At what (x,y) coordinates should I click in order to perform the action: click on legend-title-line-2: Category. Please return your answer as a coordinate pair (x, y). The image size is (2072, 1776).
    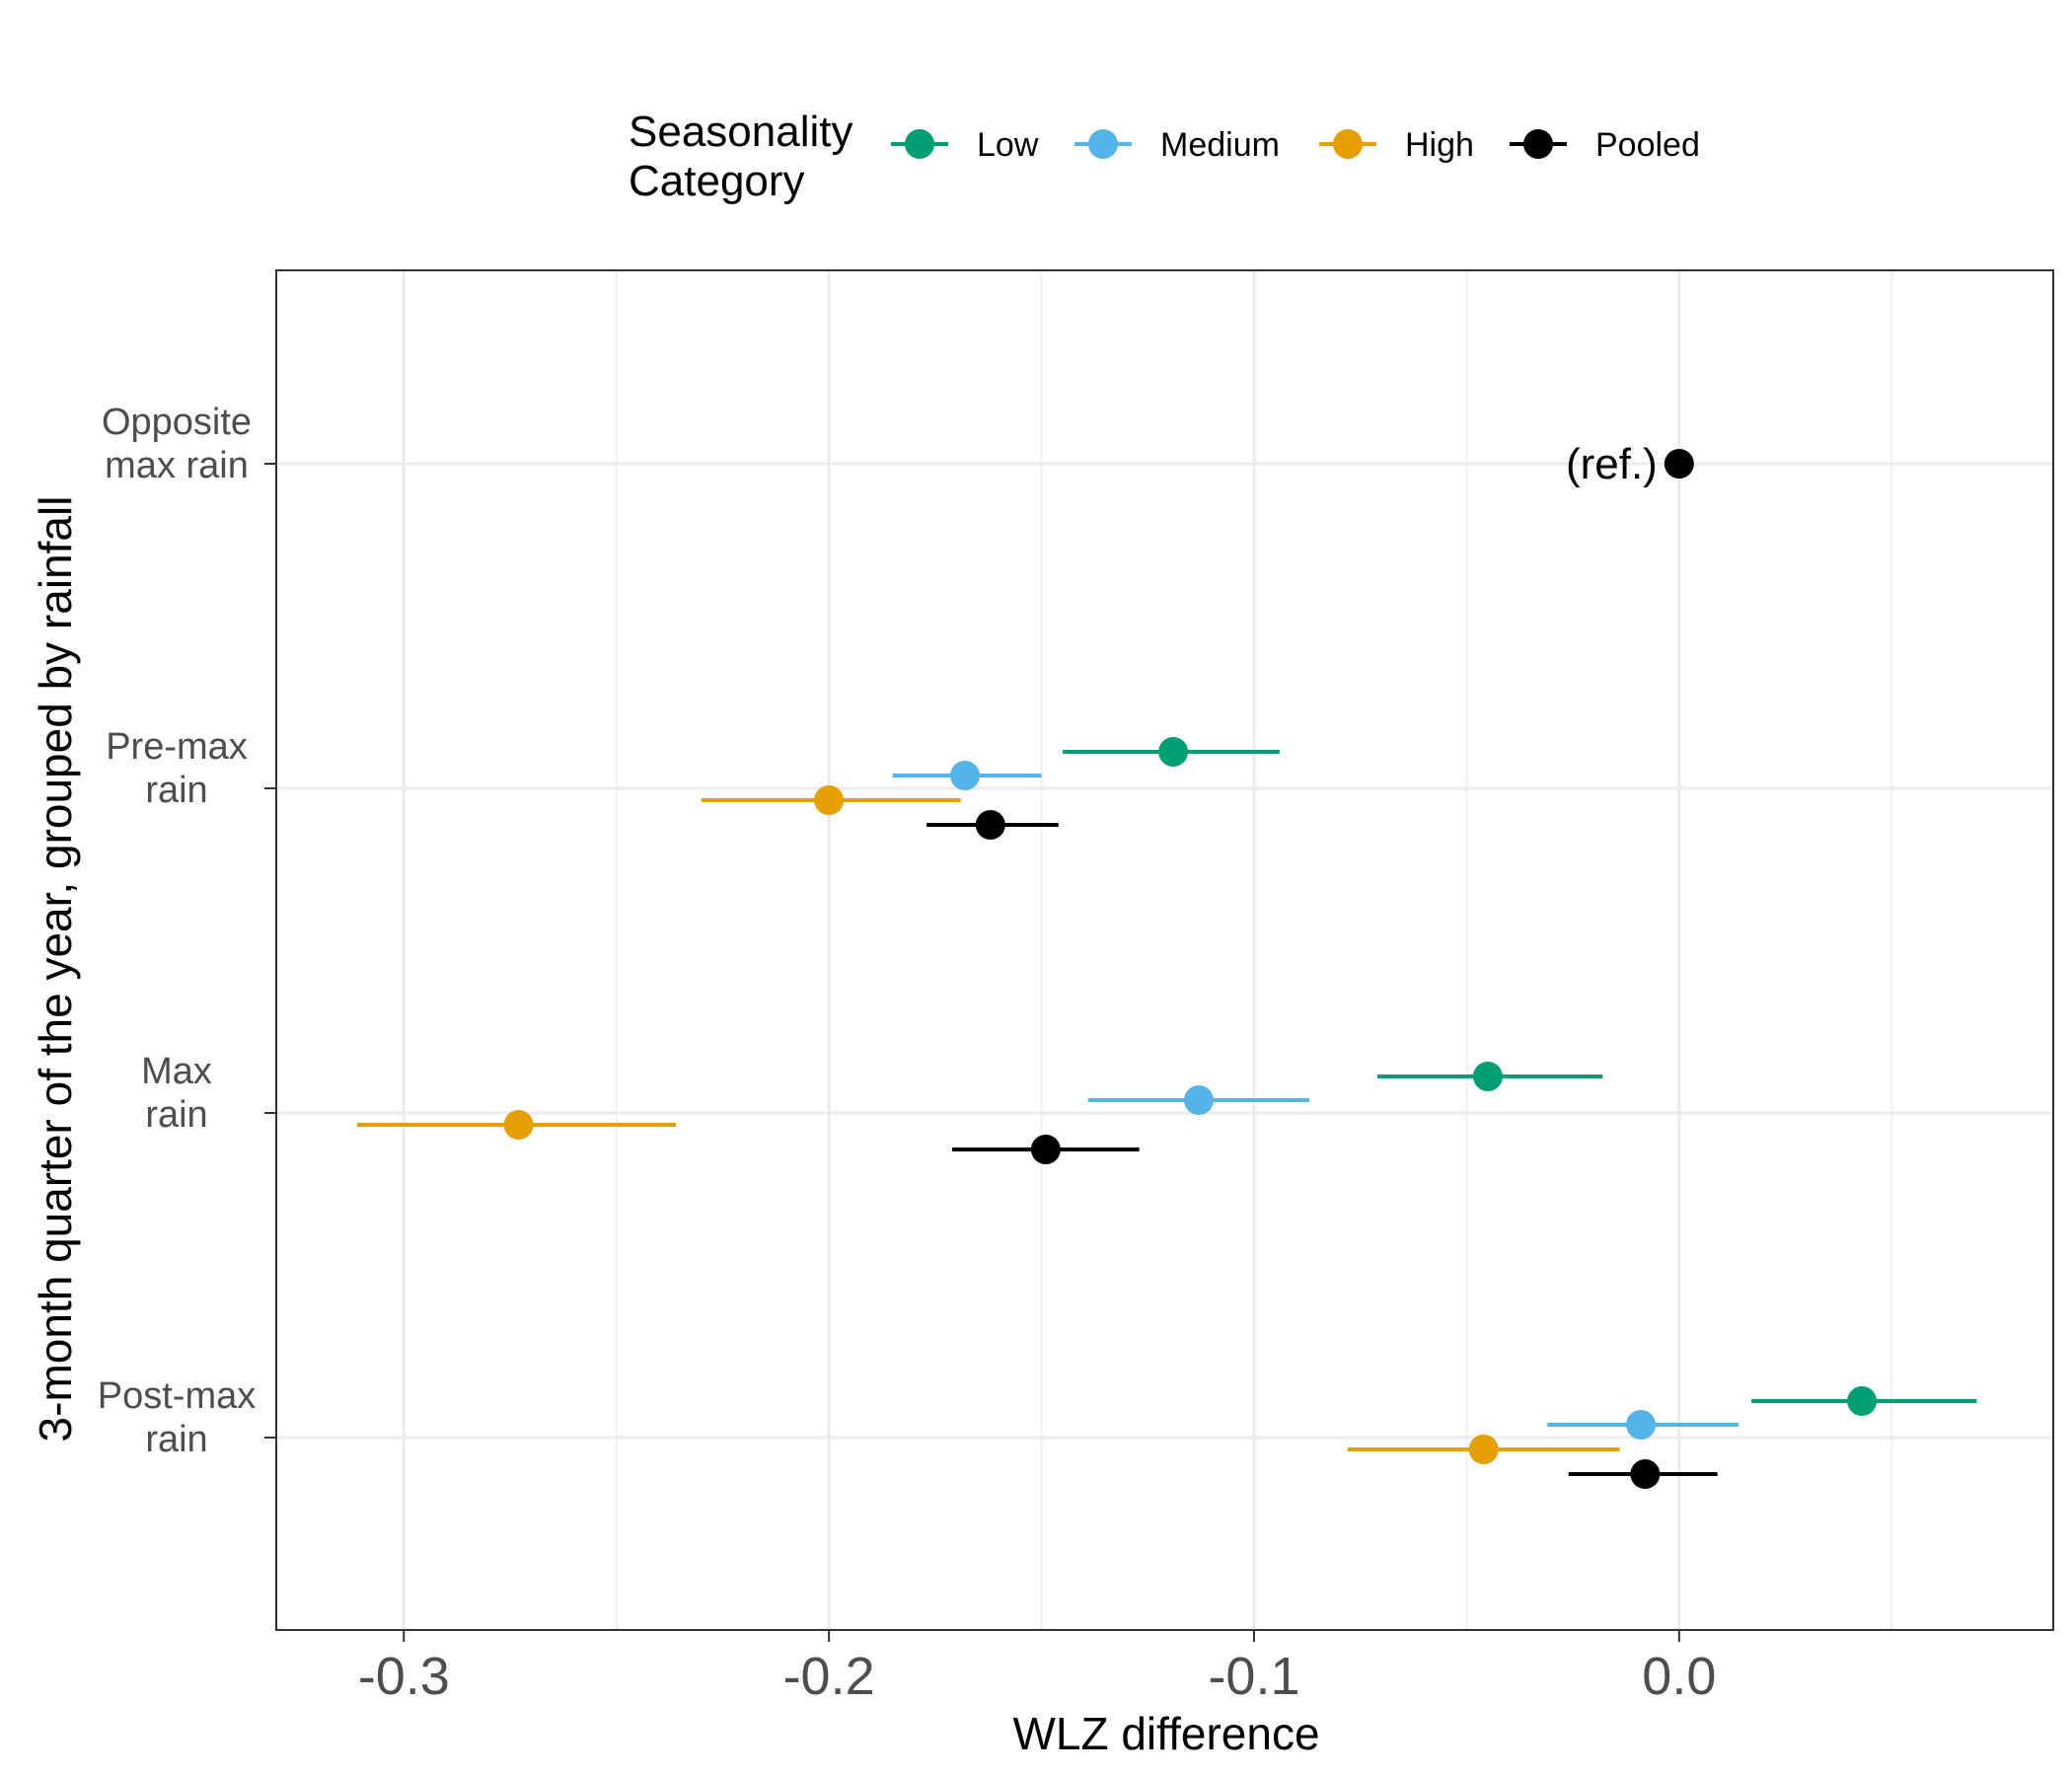
    Looking at the image, I should click on (717, 181).